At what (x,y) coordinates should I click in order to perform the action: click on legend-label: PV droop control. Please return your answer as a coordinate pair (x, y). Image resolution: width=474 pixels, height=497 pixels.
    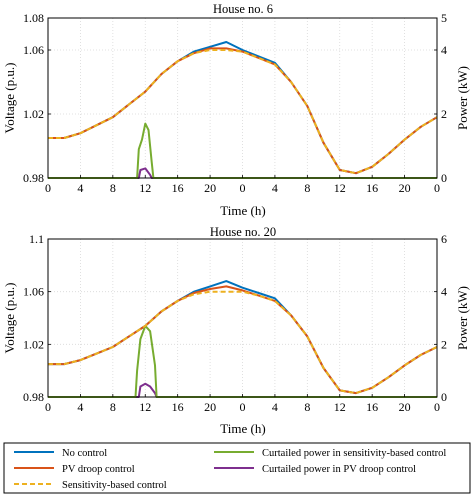
    Looking at the image, I should click on (98, 469).